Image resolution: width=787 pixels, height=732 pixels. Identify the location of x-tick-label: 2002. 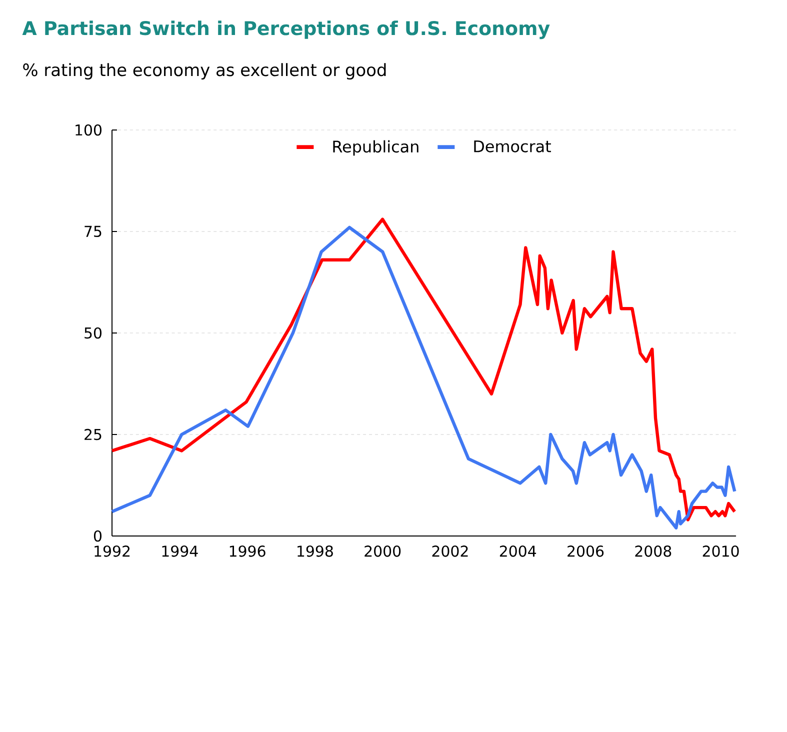
(450, 551).